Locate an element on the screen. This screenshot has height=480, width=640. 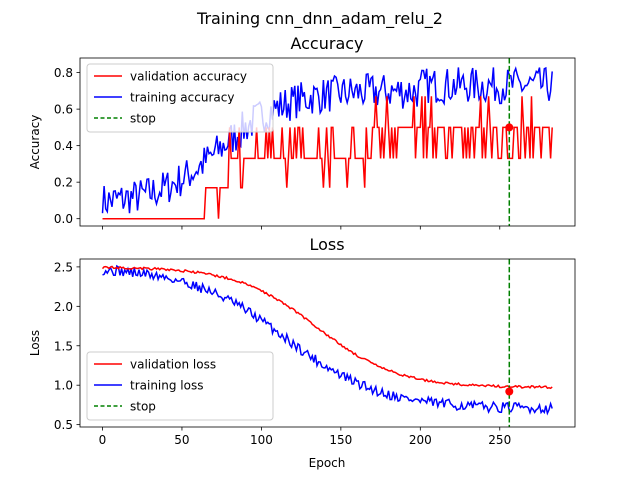
figure-suptitle: Training cnn_dnn_adam_relu_2 is located at coordinates (319, 19).